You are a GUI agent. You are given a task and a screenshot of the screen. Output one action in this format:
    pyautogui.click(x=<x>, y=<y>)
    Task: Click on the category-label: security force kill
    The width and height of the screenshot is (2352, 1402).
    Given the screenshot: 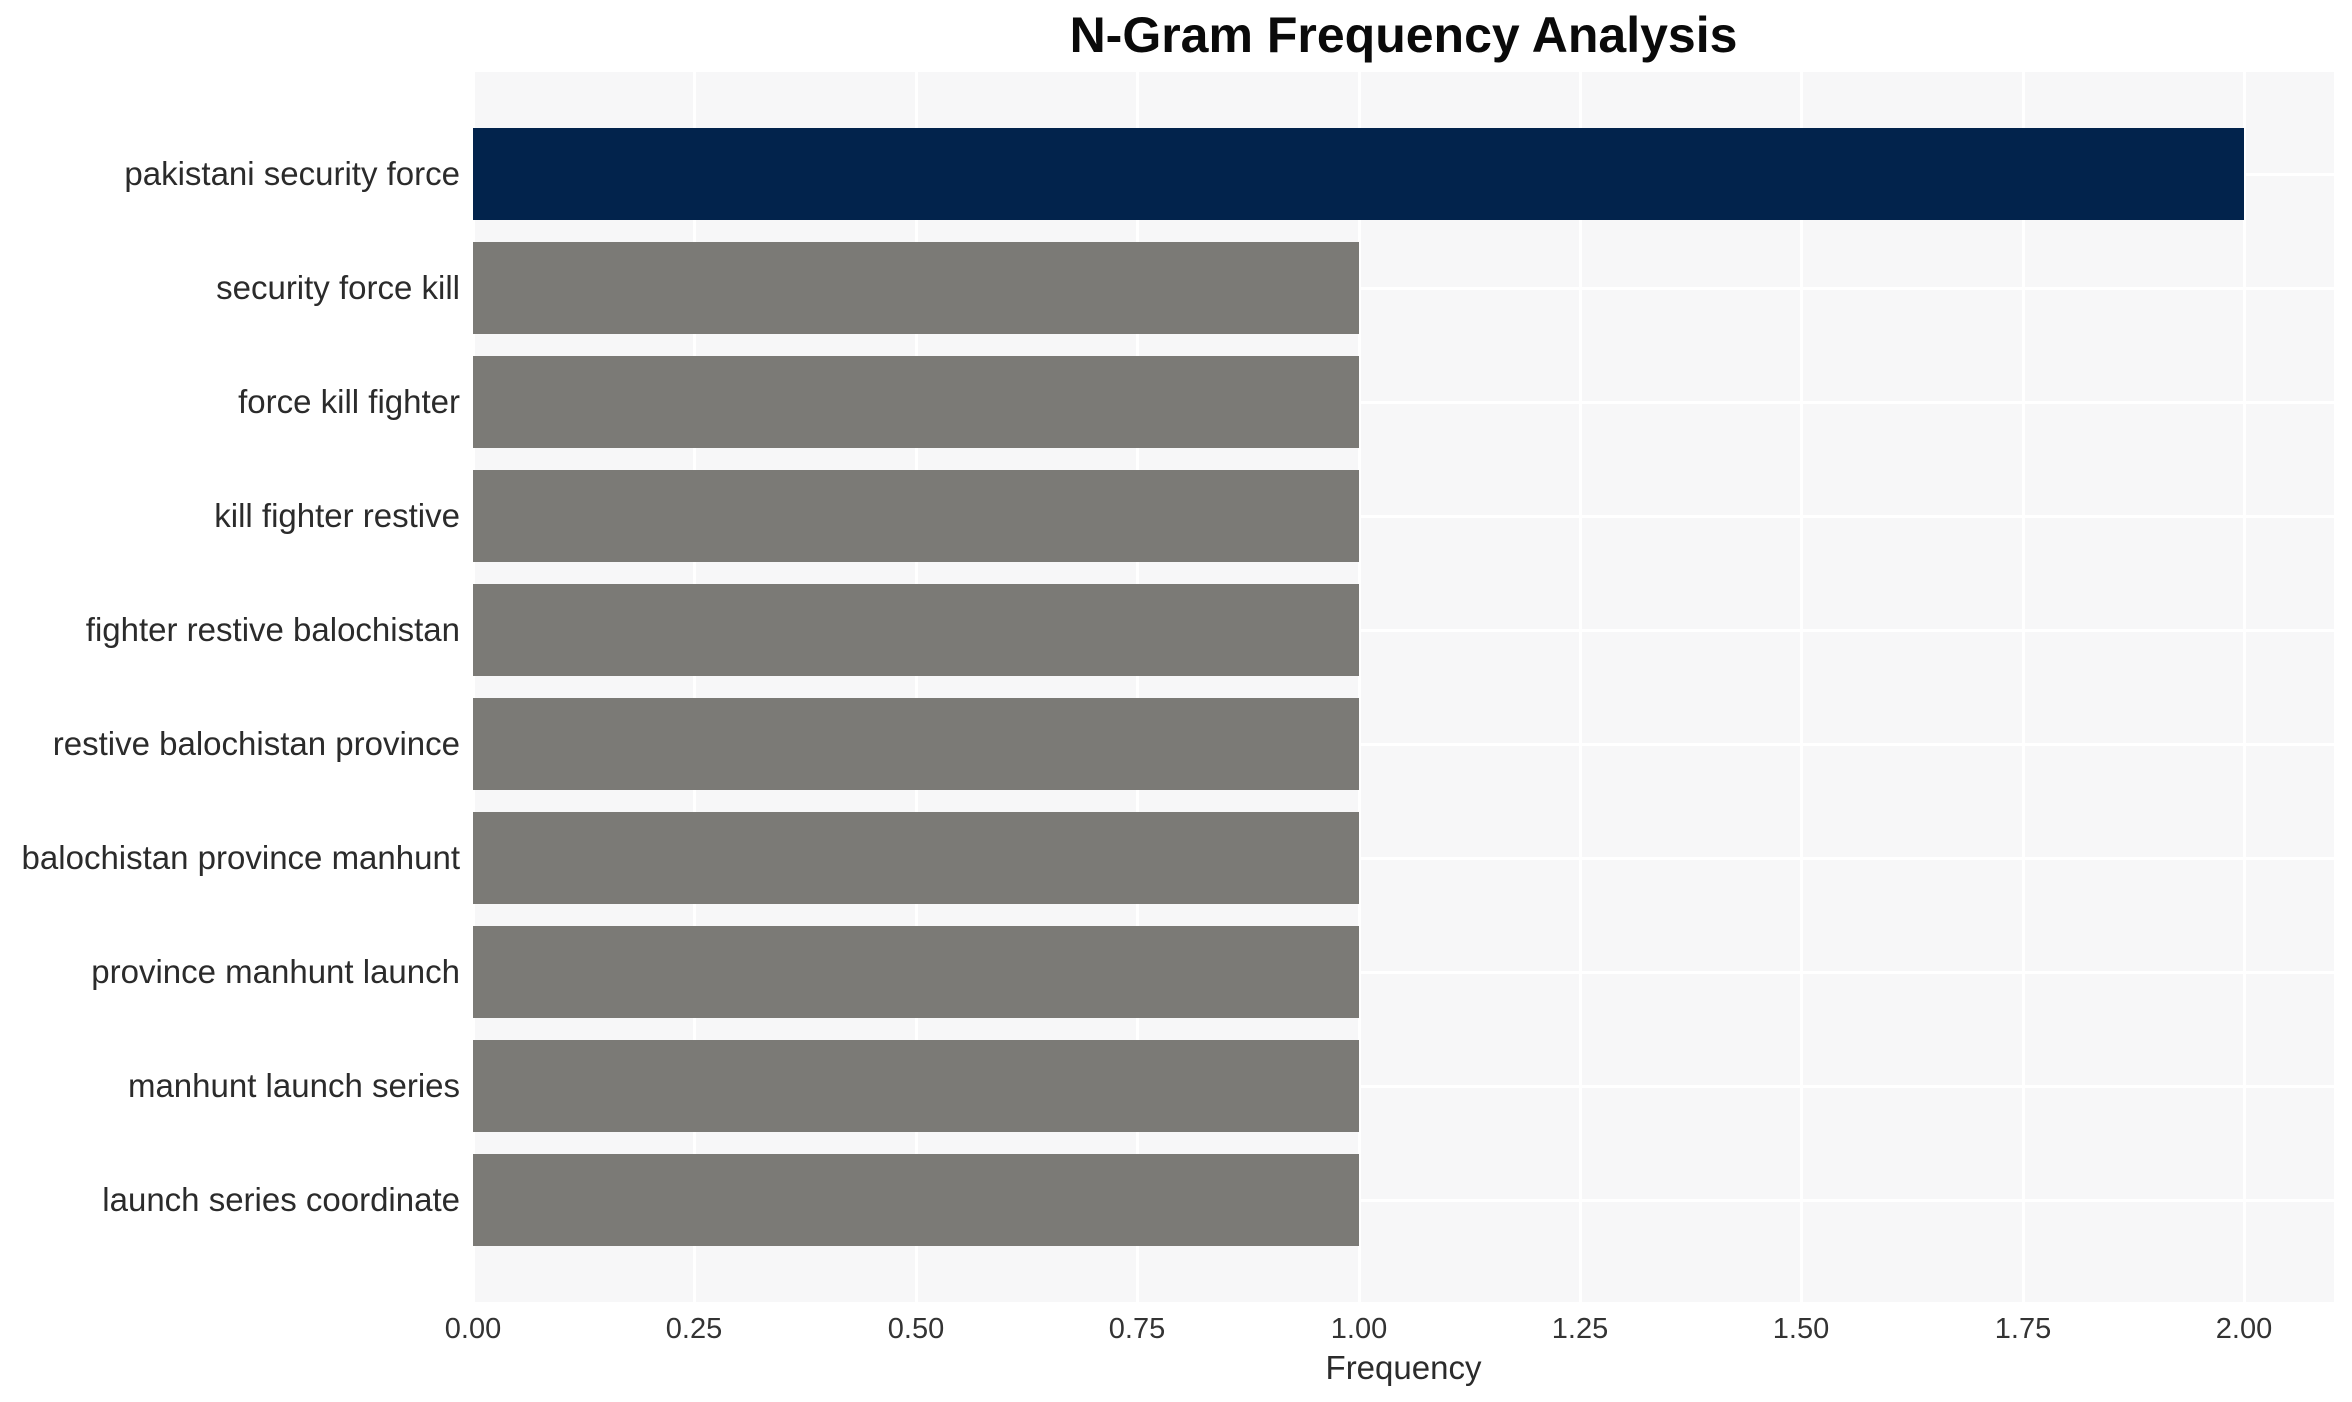 What is the action you would take?
    pyautogui.click(x=338, y=287)
    